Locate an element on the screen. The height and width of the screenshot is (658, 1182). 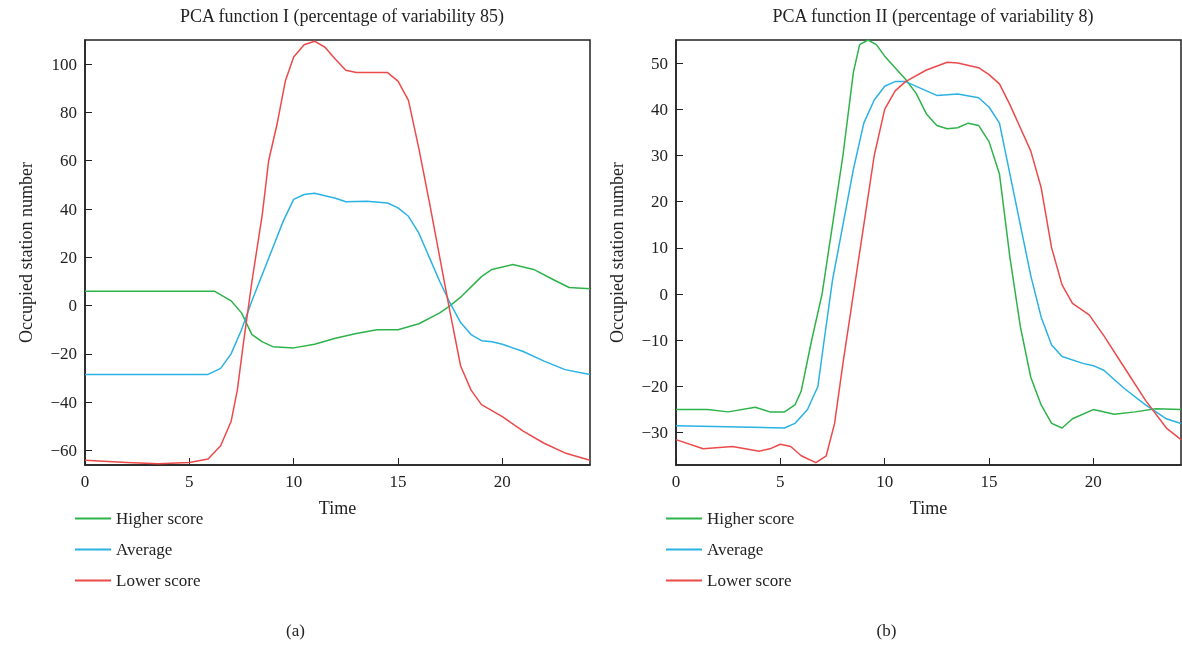
y-tick-label: 80 is located at coordinates (68, 112).